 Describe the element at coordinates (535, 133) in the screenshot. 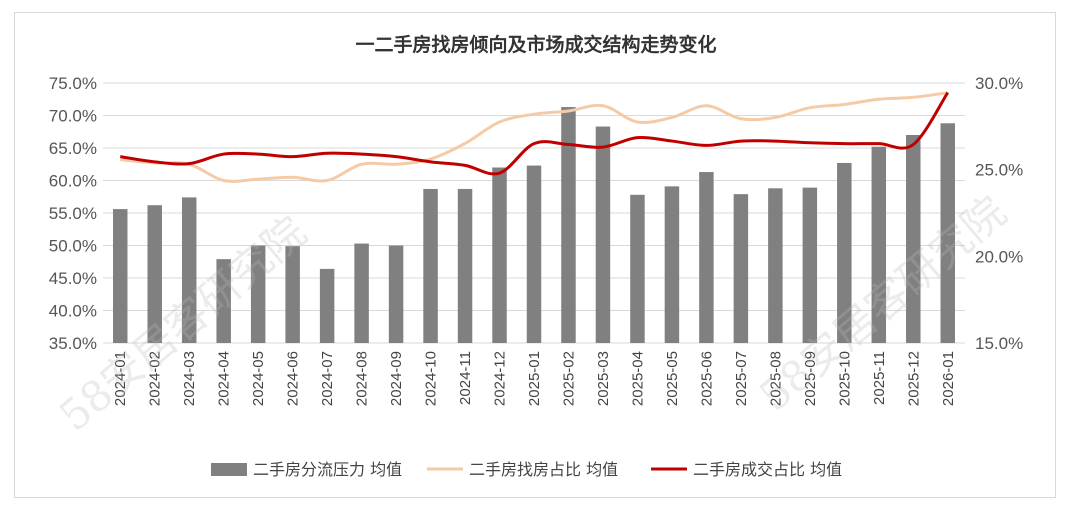

I see `line-deal-share` at that location.